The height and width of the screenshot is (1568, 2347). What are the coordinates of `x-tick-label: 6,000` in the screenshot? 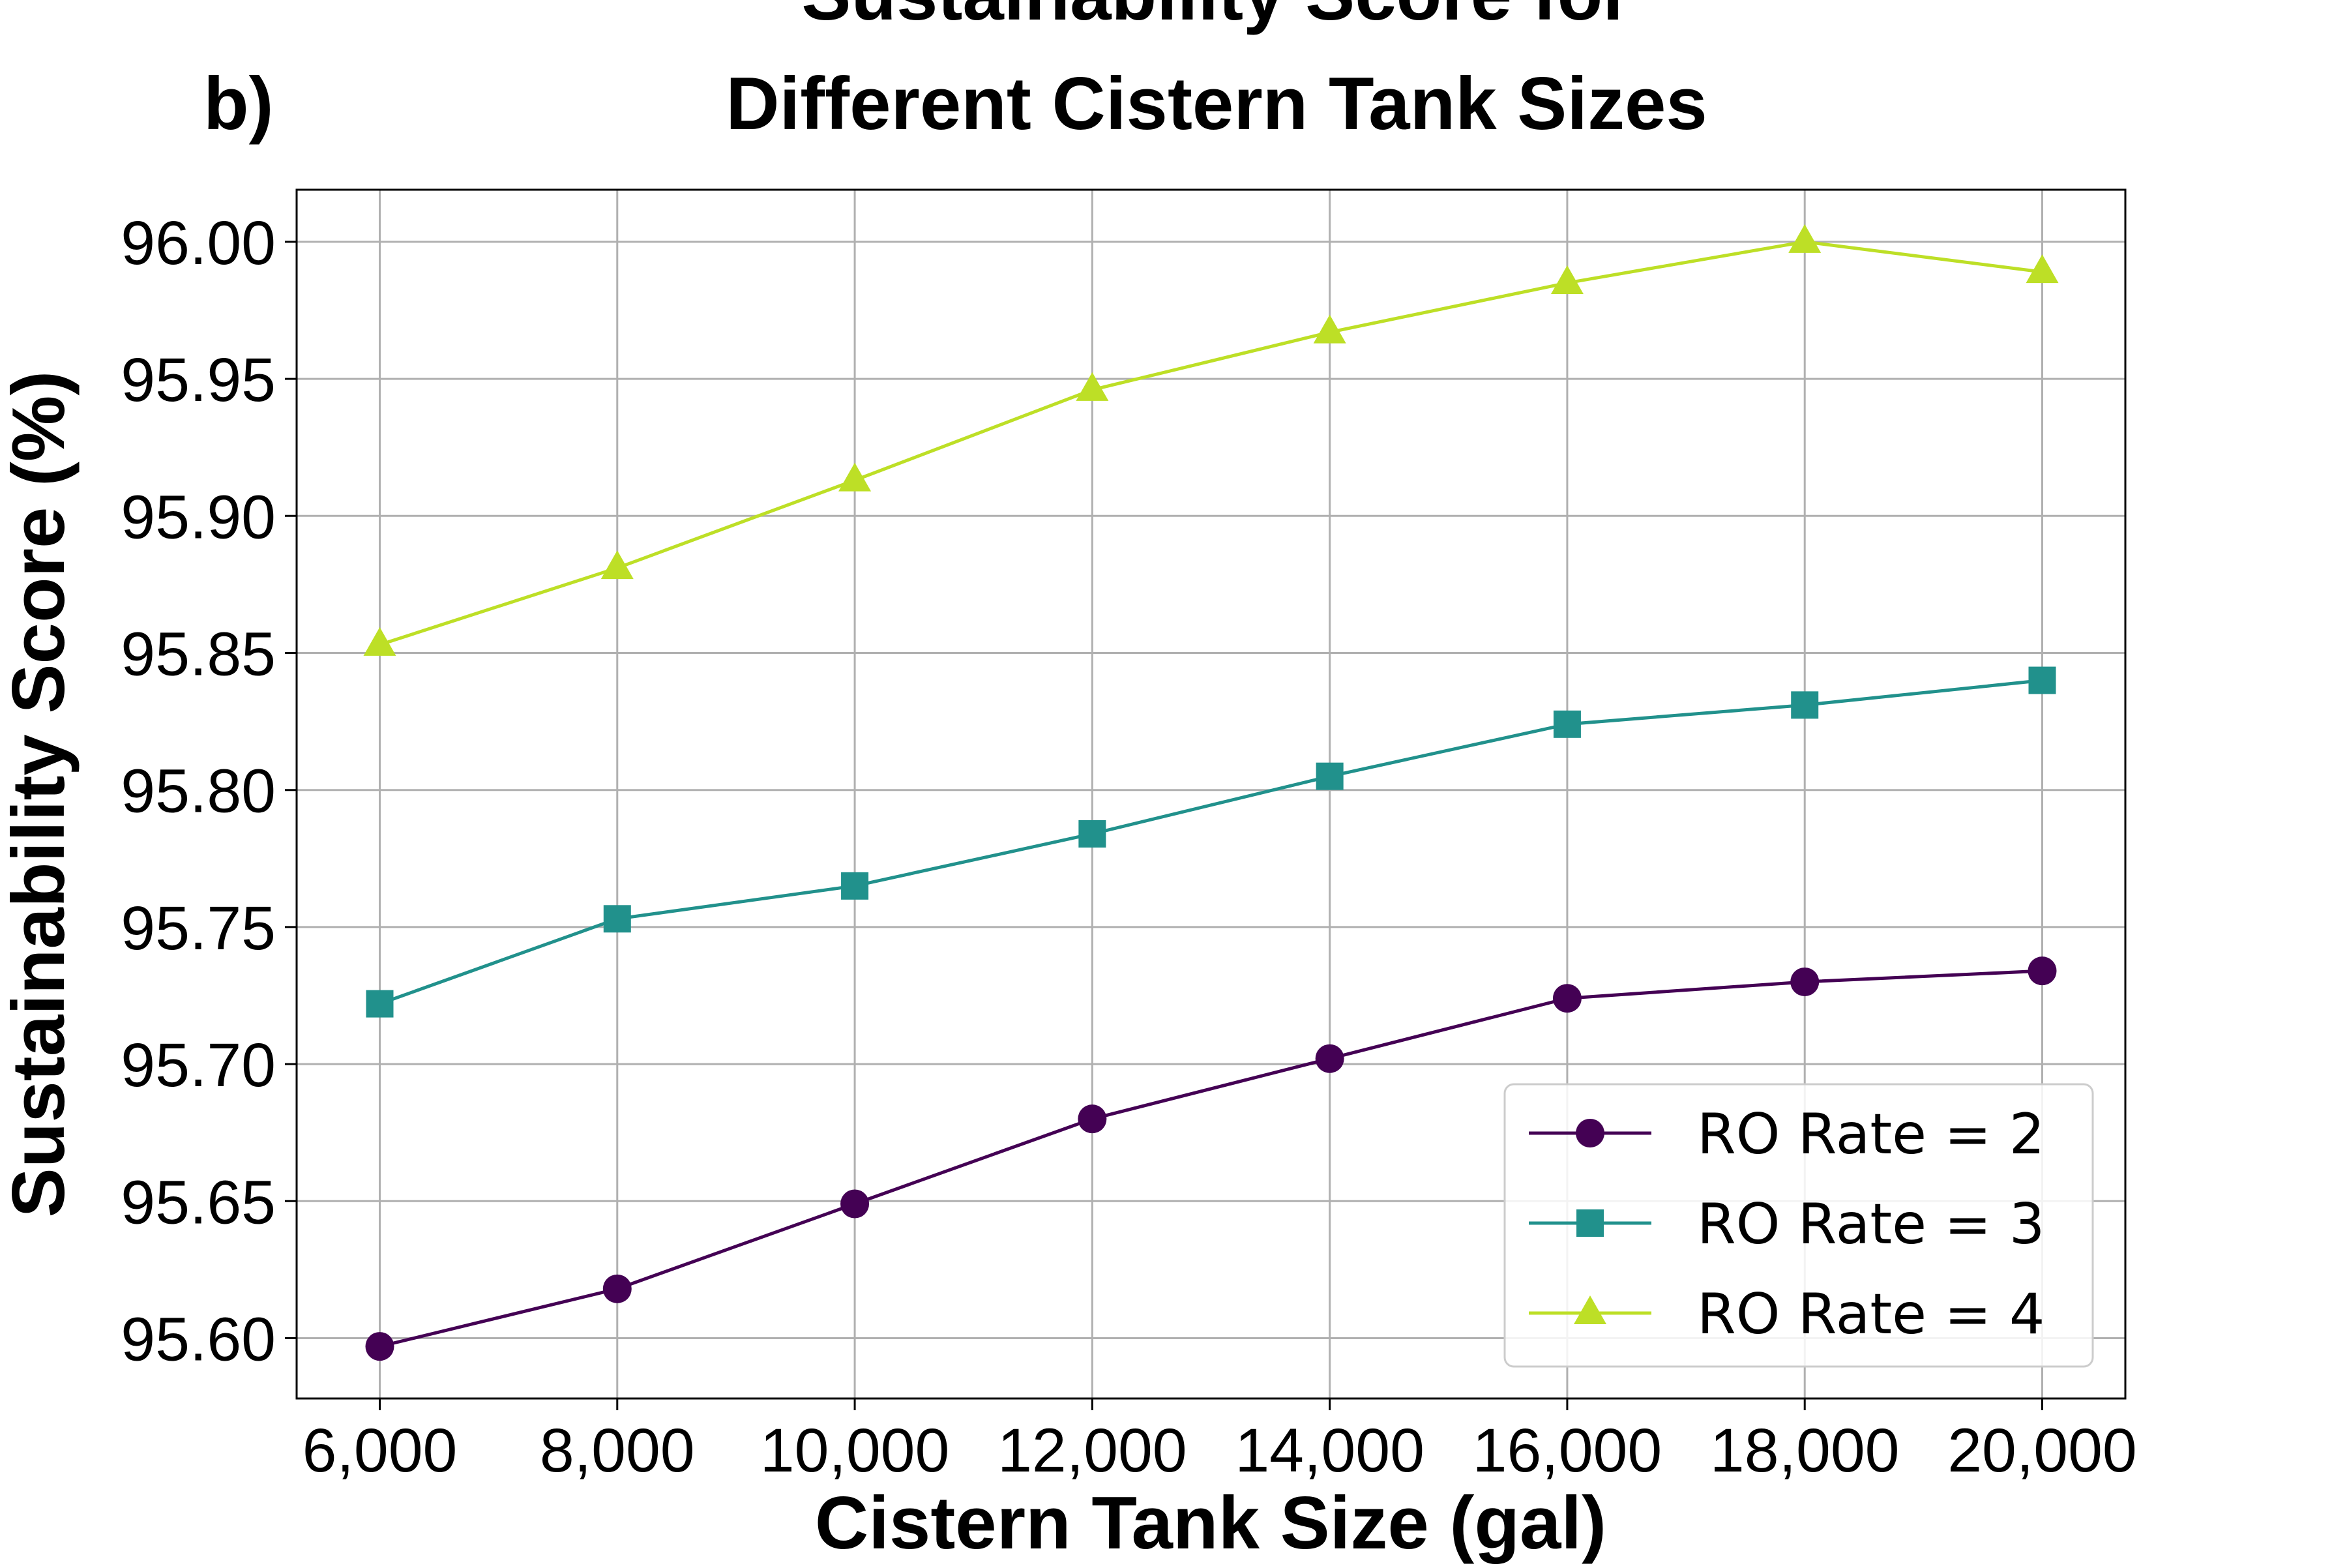 It's located at (380, 1451).